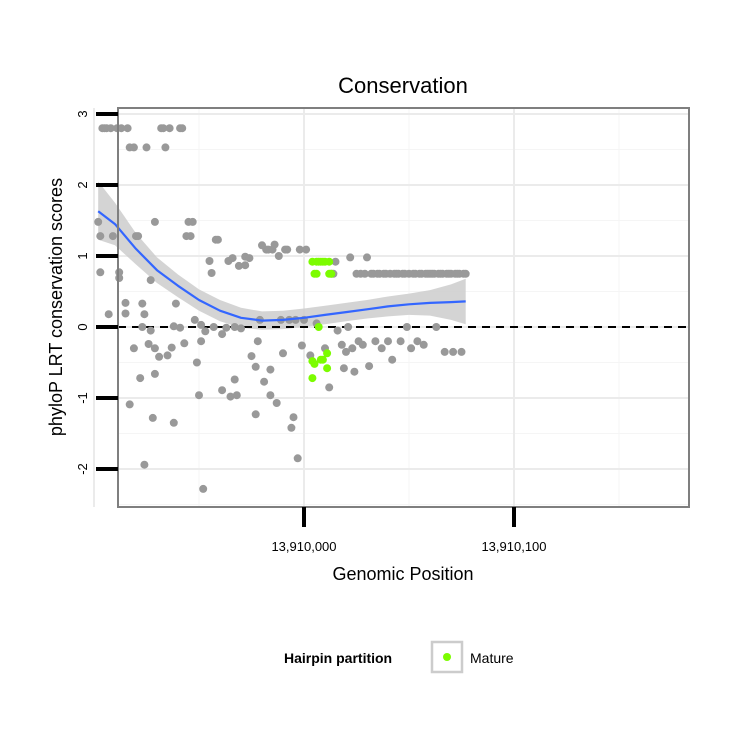 The height and width of the screenshot is (750, 750). What do you see at coordinates (402, 574) in the screenshot?
I see `x-axis-label: Genomic Position` at bounding box center [402, 574].